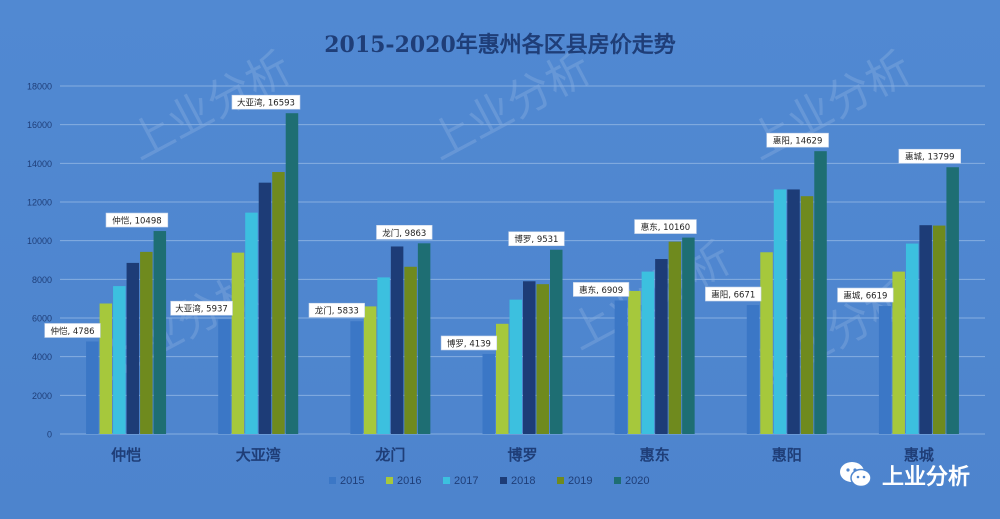 The image size is (1000, 519). Describe the element at coordinates (523, 481) in the screenshot. I see `legend-label: 2018` at that location.